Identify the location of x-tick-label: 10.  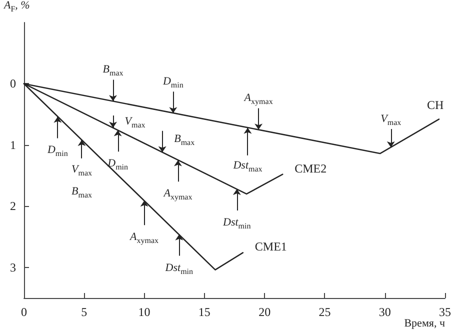
(144, 312).